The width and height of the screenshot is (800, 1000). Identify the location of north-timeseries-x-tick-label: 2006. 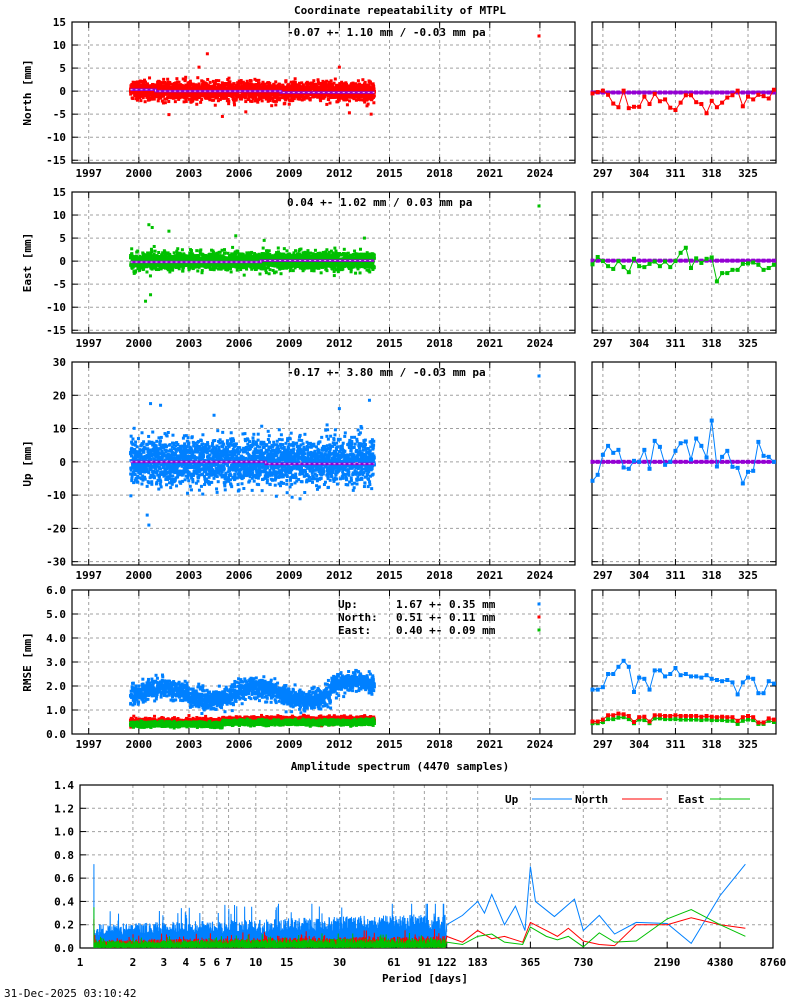
(239, 173).